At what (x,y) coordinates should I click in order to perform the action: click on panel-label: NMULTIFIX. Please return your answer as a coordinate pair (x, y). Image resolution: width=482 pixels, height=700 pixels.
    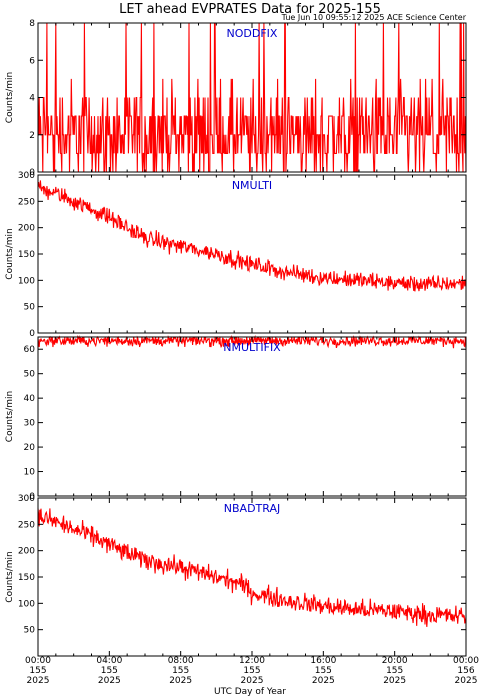
    Looking at the image, I should click on (252, 347).